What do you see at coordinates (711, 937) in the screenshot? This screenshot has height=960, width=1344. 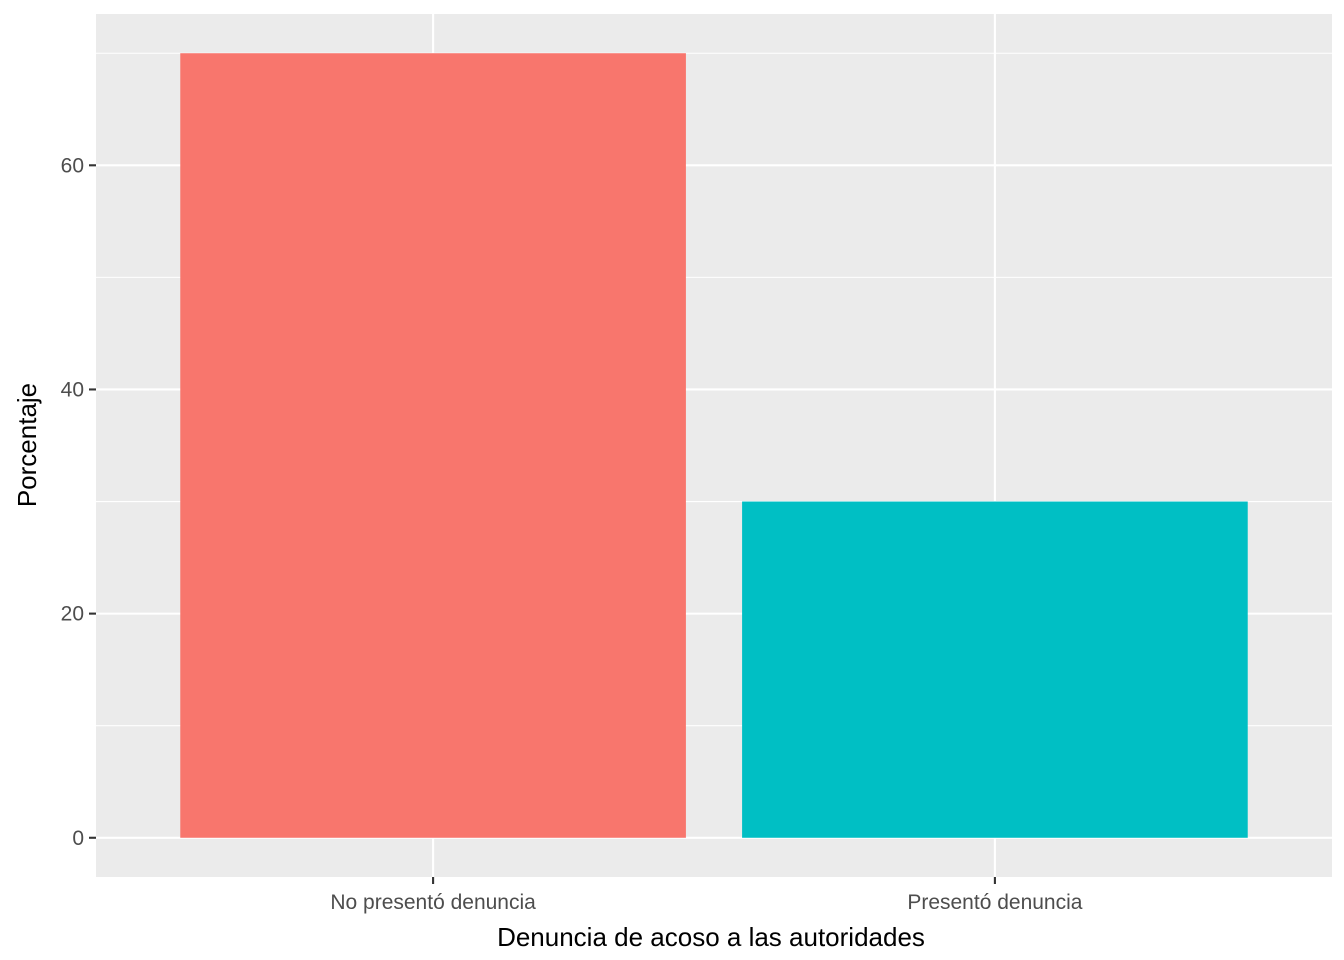 I see `x-axis-title: Denuncia de acoso a las autoridades` at bounding box center [711, 937].